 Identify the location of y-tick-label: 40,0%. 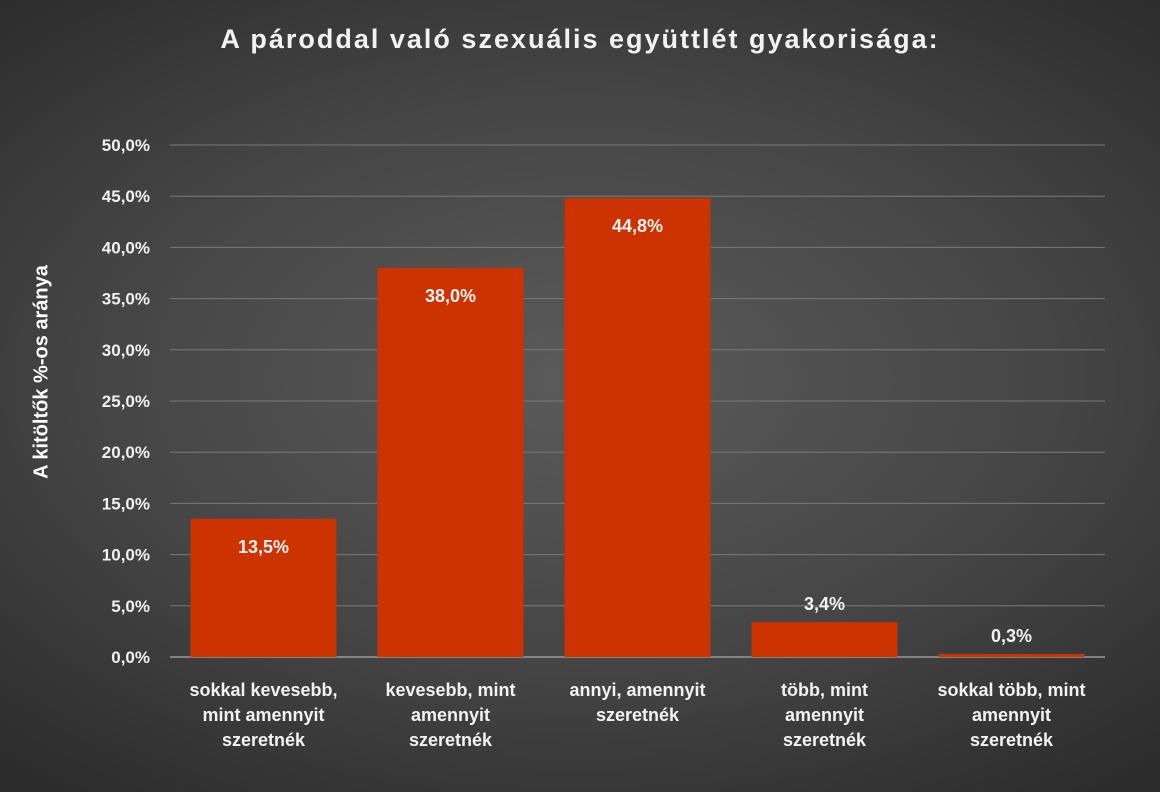
(126, 247).